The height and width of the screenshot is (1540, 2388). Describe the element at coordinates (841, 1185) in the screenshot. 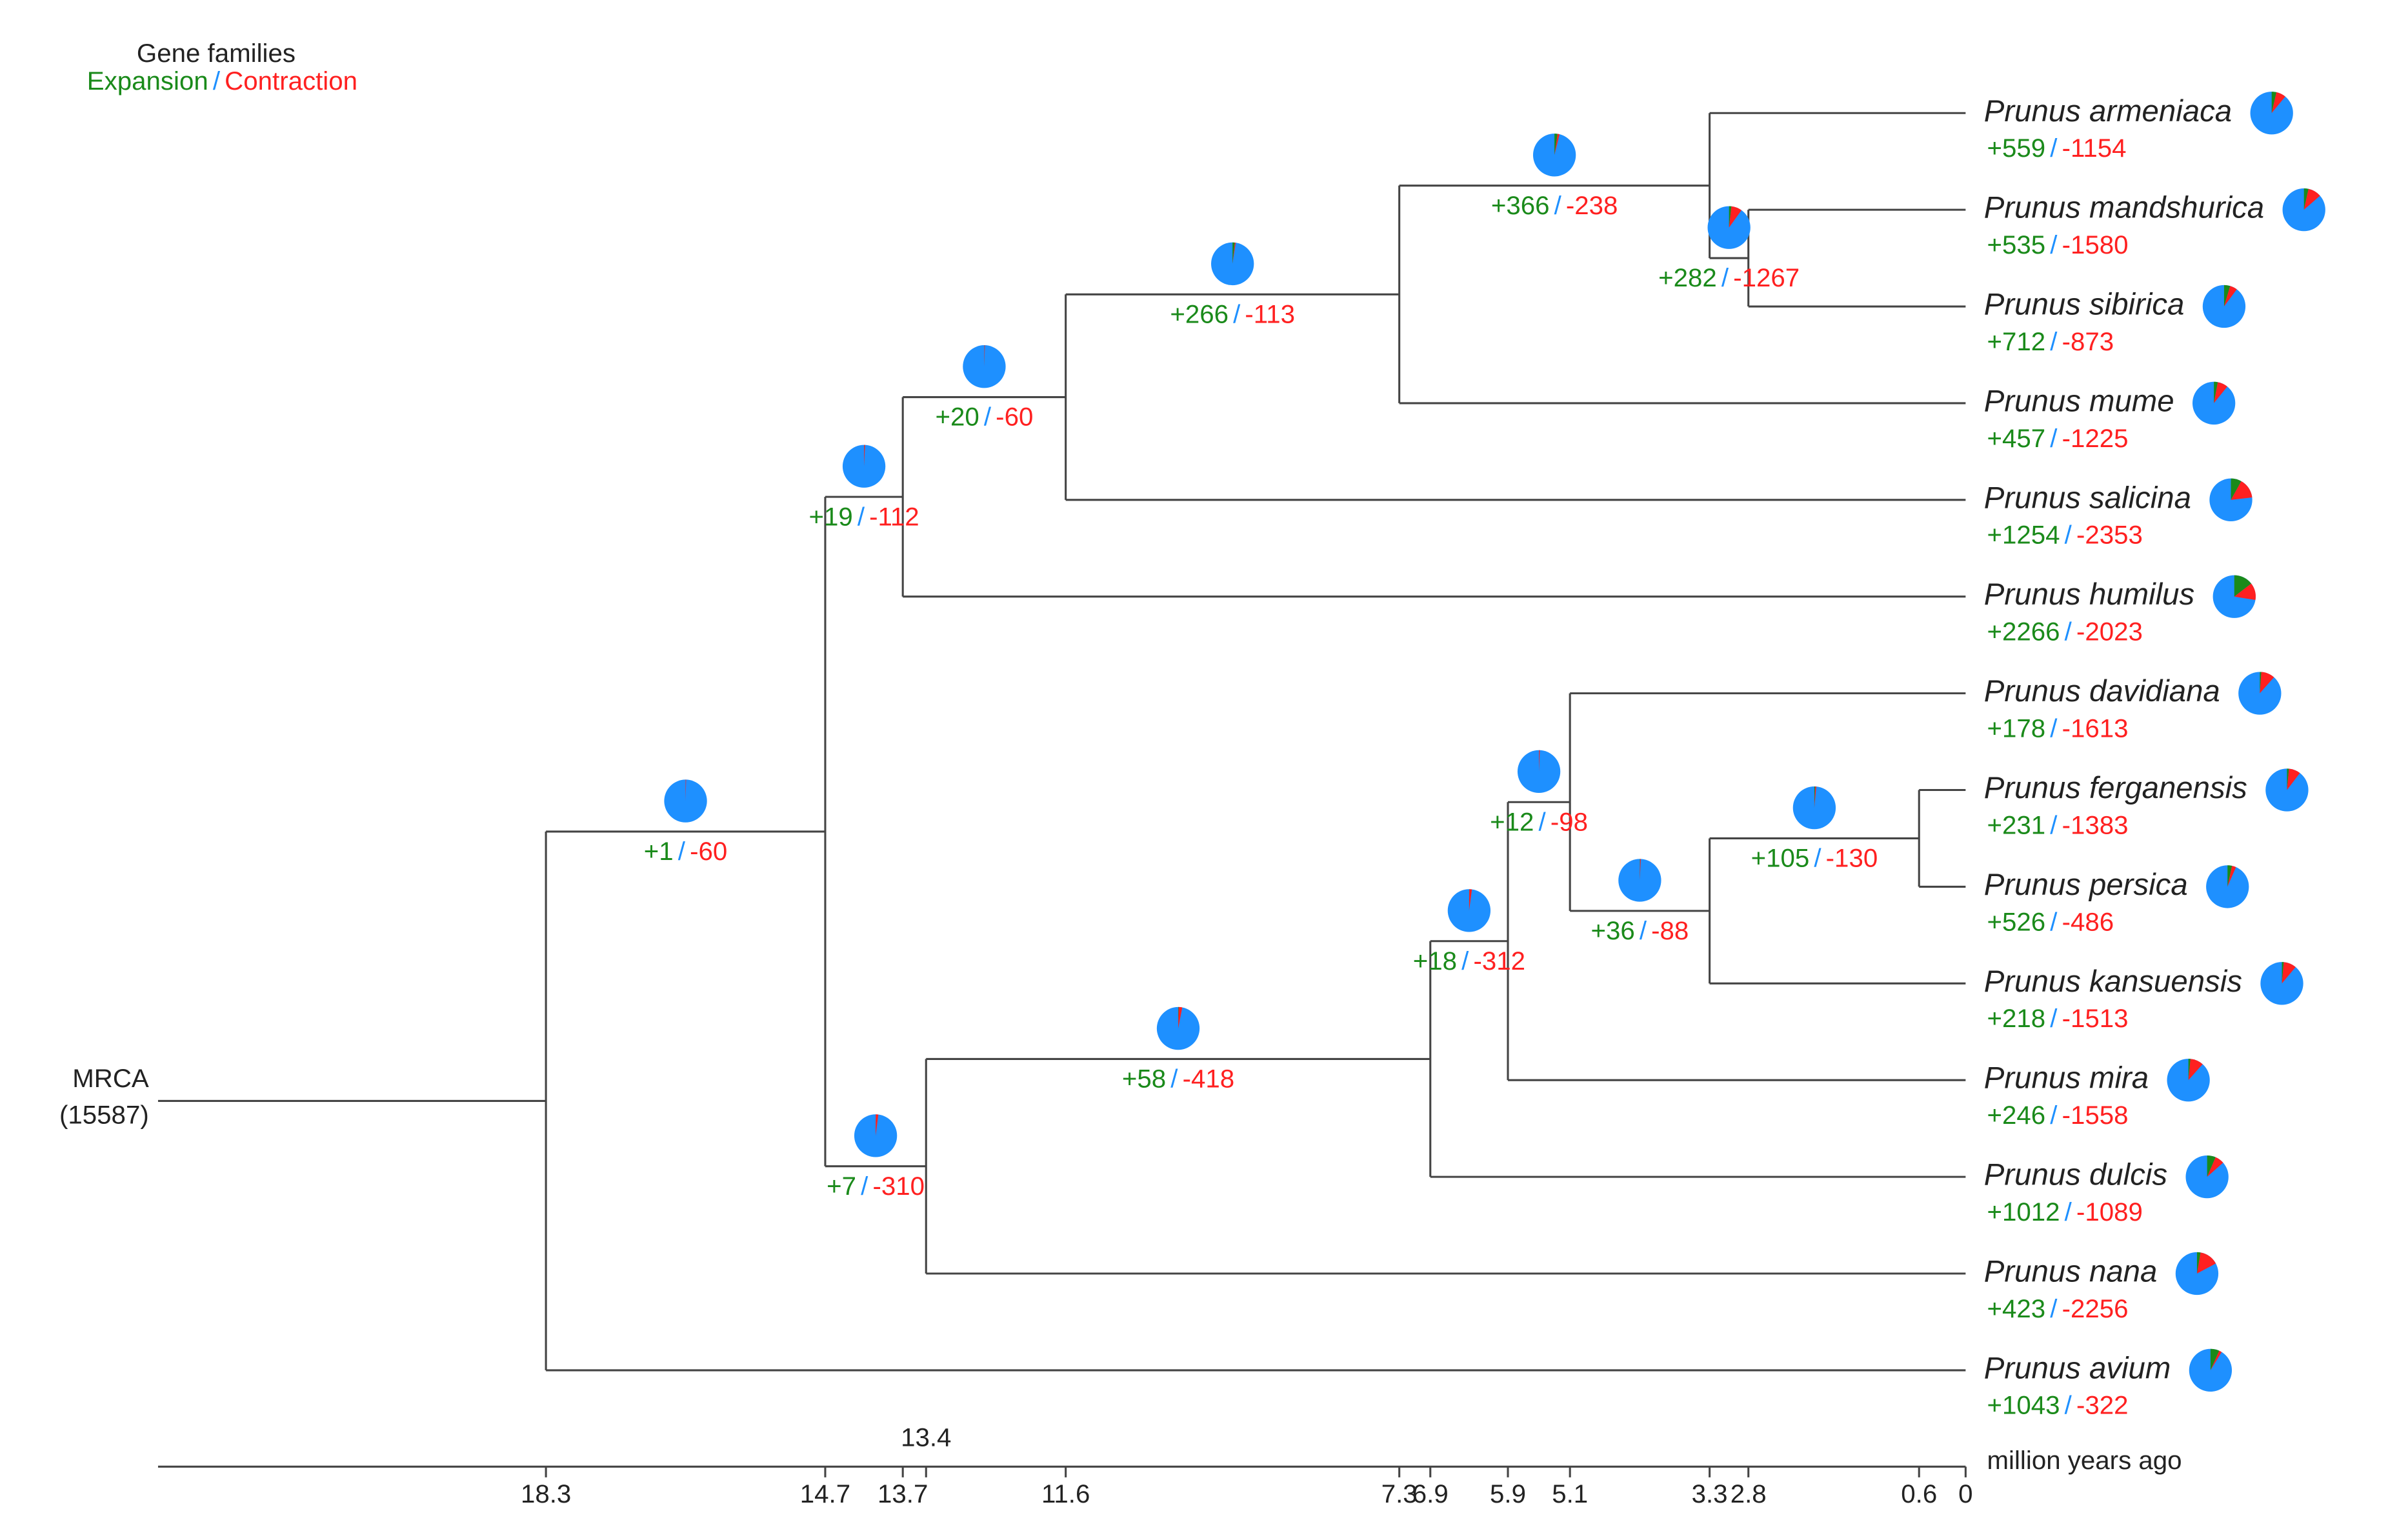

I see `expansion: +7` at that location.